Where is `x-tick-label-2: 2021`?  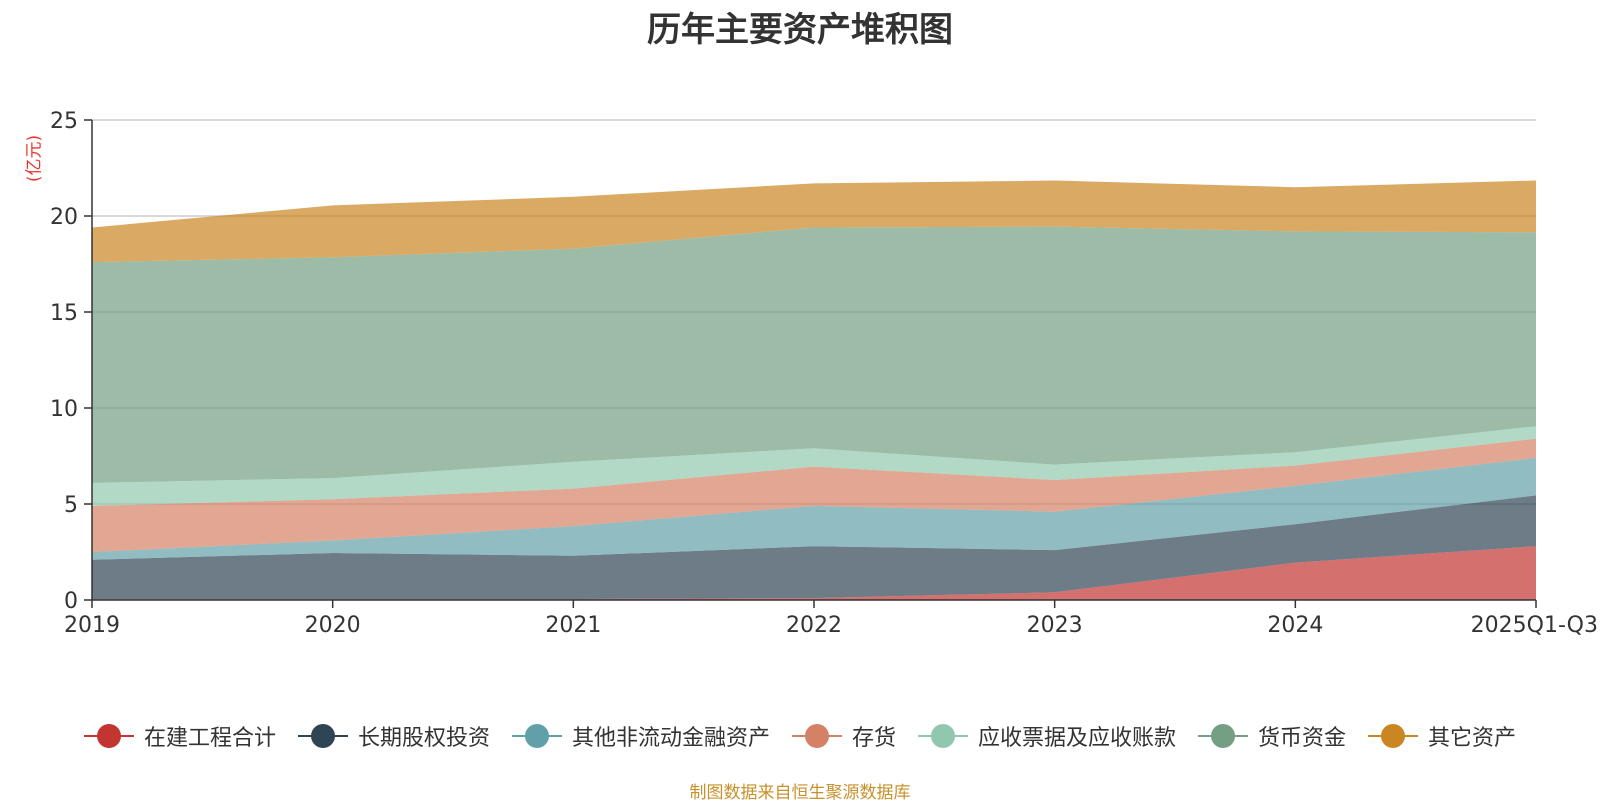
x-tick-label-2: 2021 is located at coordinates (573, 625).